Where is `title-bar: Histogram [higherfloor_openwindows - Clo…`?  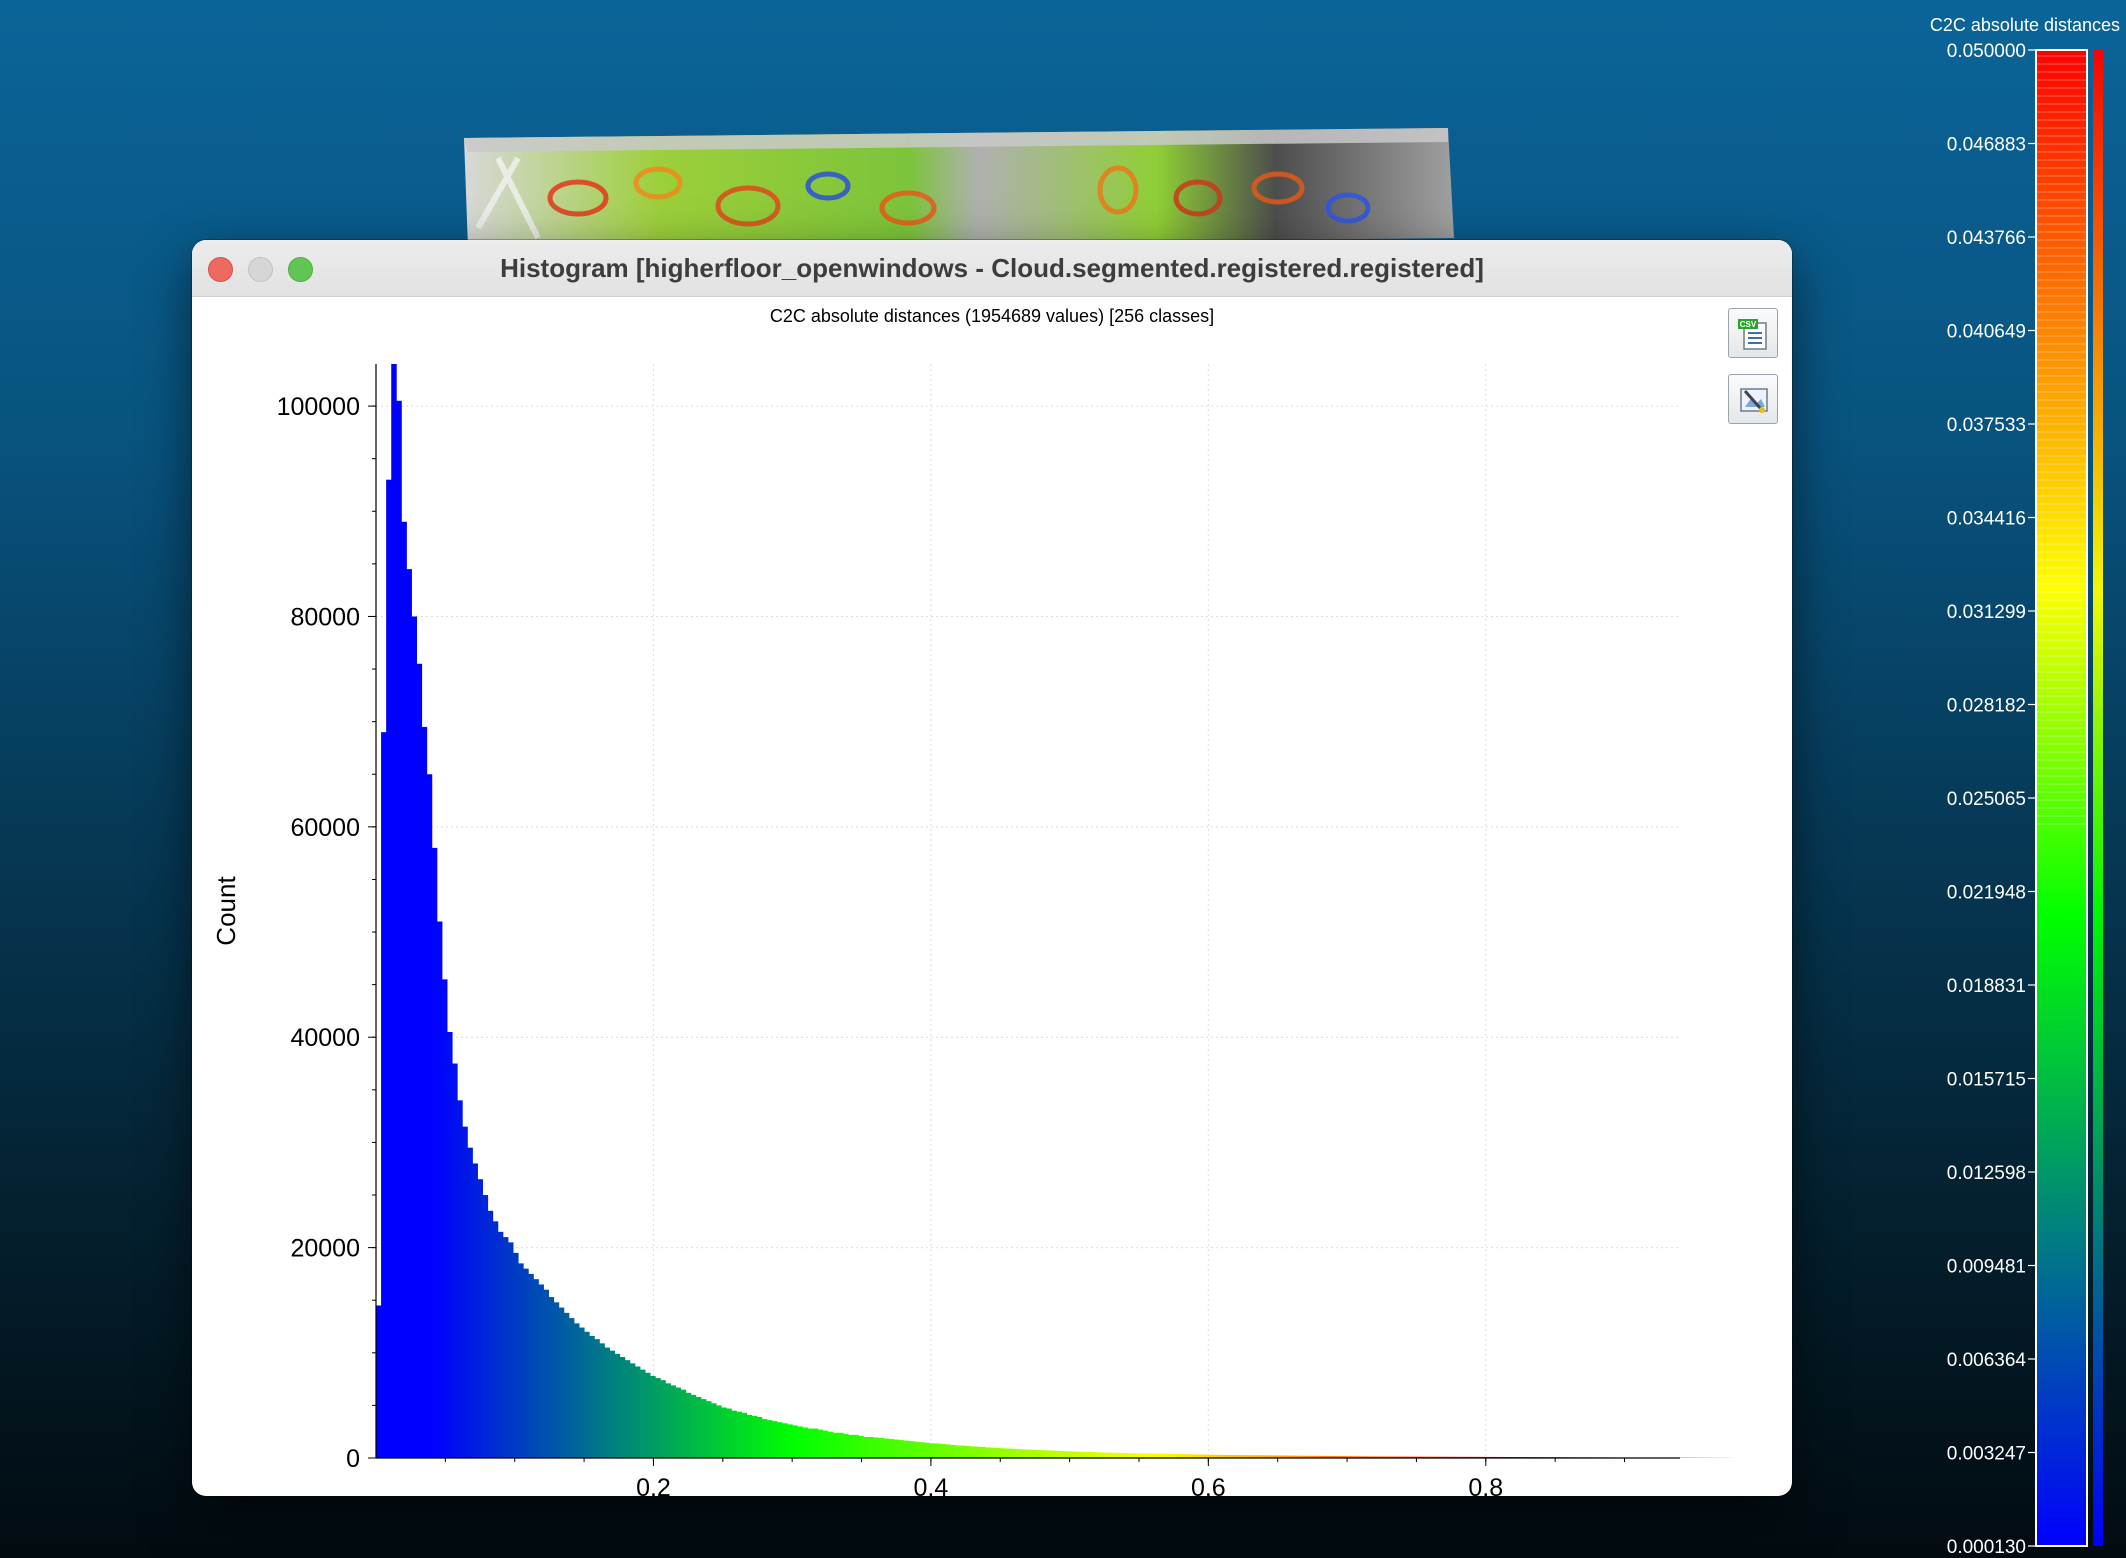 title-bar: Histogram [higherfloor_openwindows - Clo… is located at coordinates (992, 268).